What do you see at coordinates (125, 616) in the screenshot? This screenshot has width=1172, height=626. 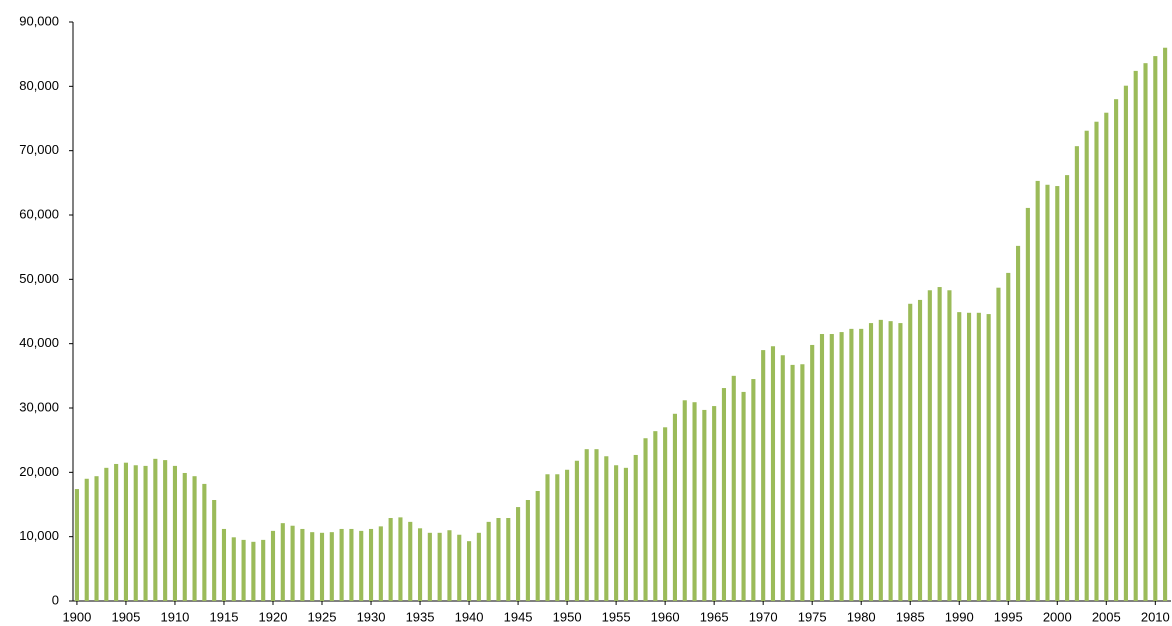 I see `x-tick-label: 1905` at bounding box center [125, 616].